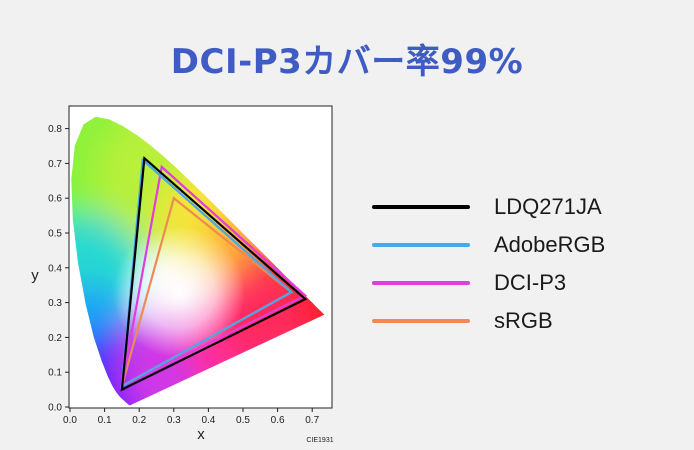 The width and height of the screenshot is (694, 450). What do you see at coordinates (488, 321) in the screenshot?
I see `legend-item: sRGB` at bounding box center [488, 321].